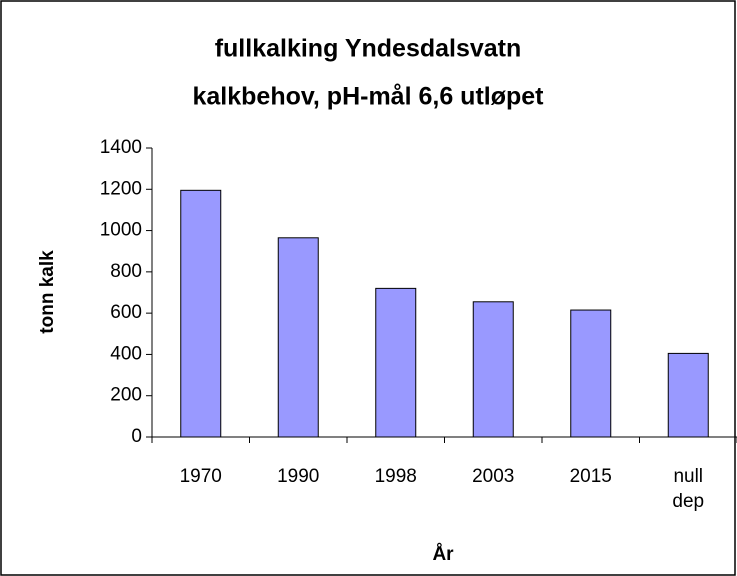 The height and width of the screenshot is (576, 737). I want to click on y-axis-label: tonn kalk, so click(47, 292).